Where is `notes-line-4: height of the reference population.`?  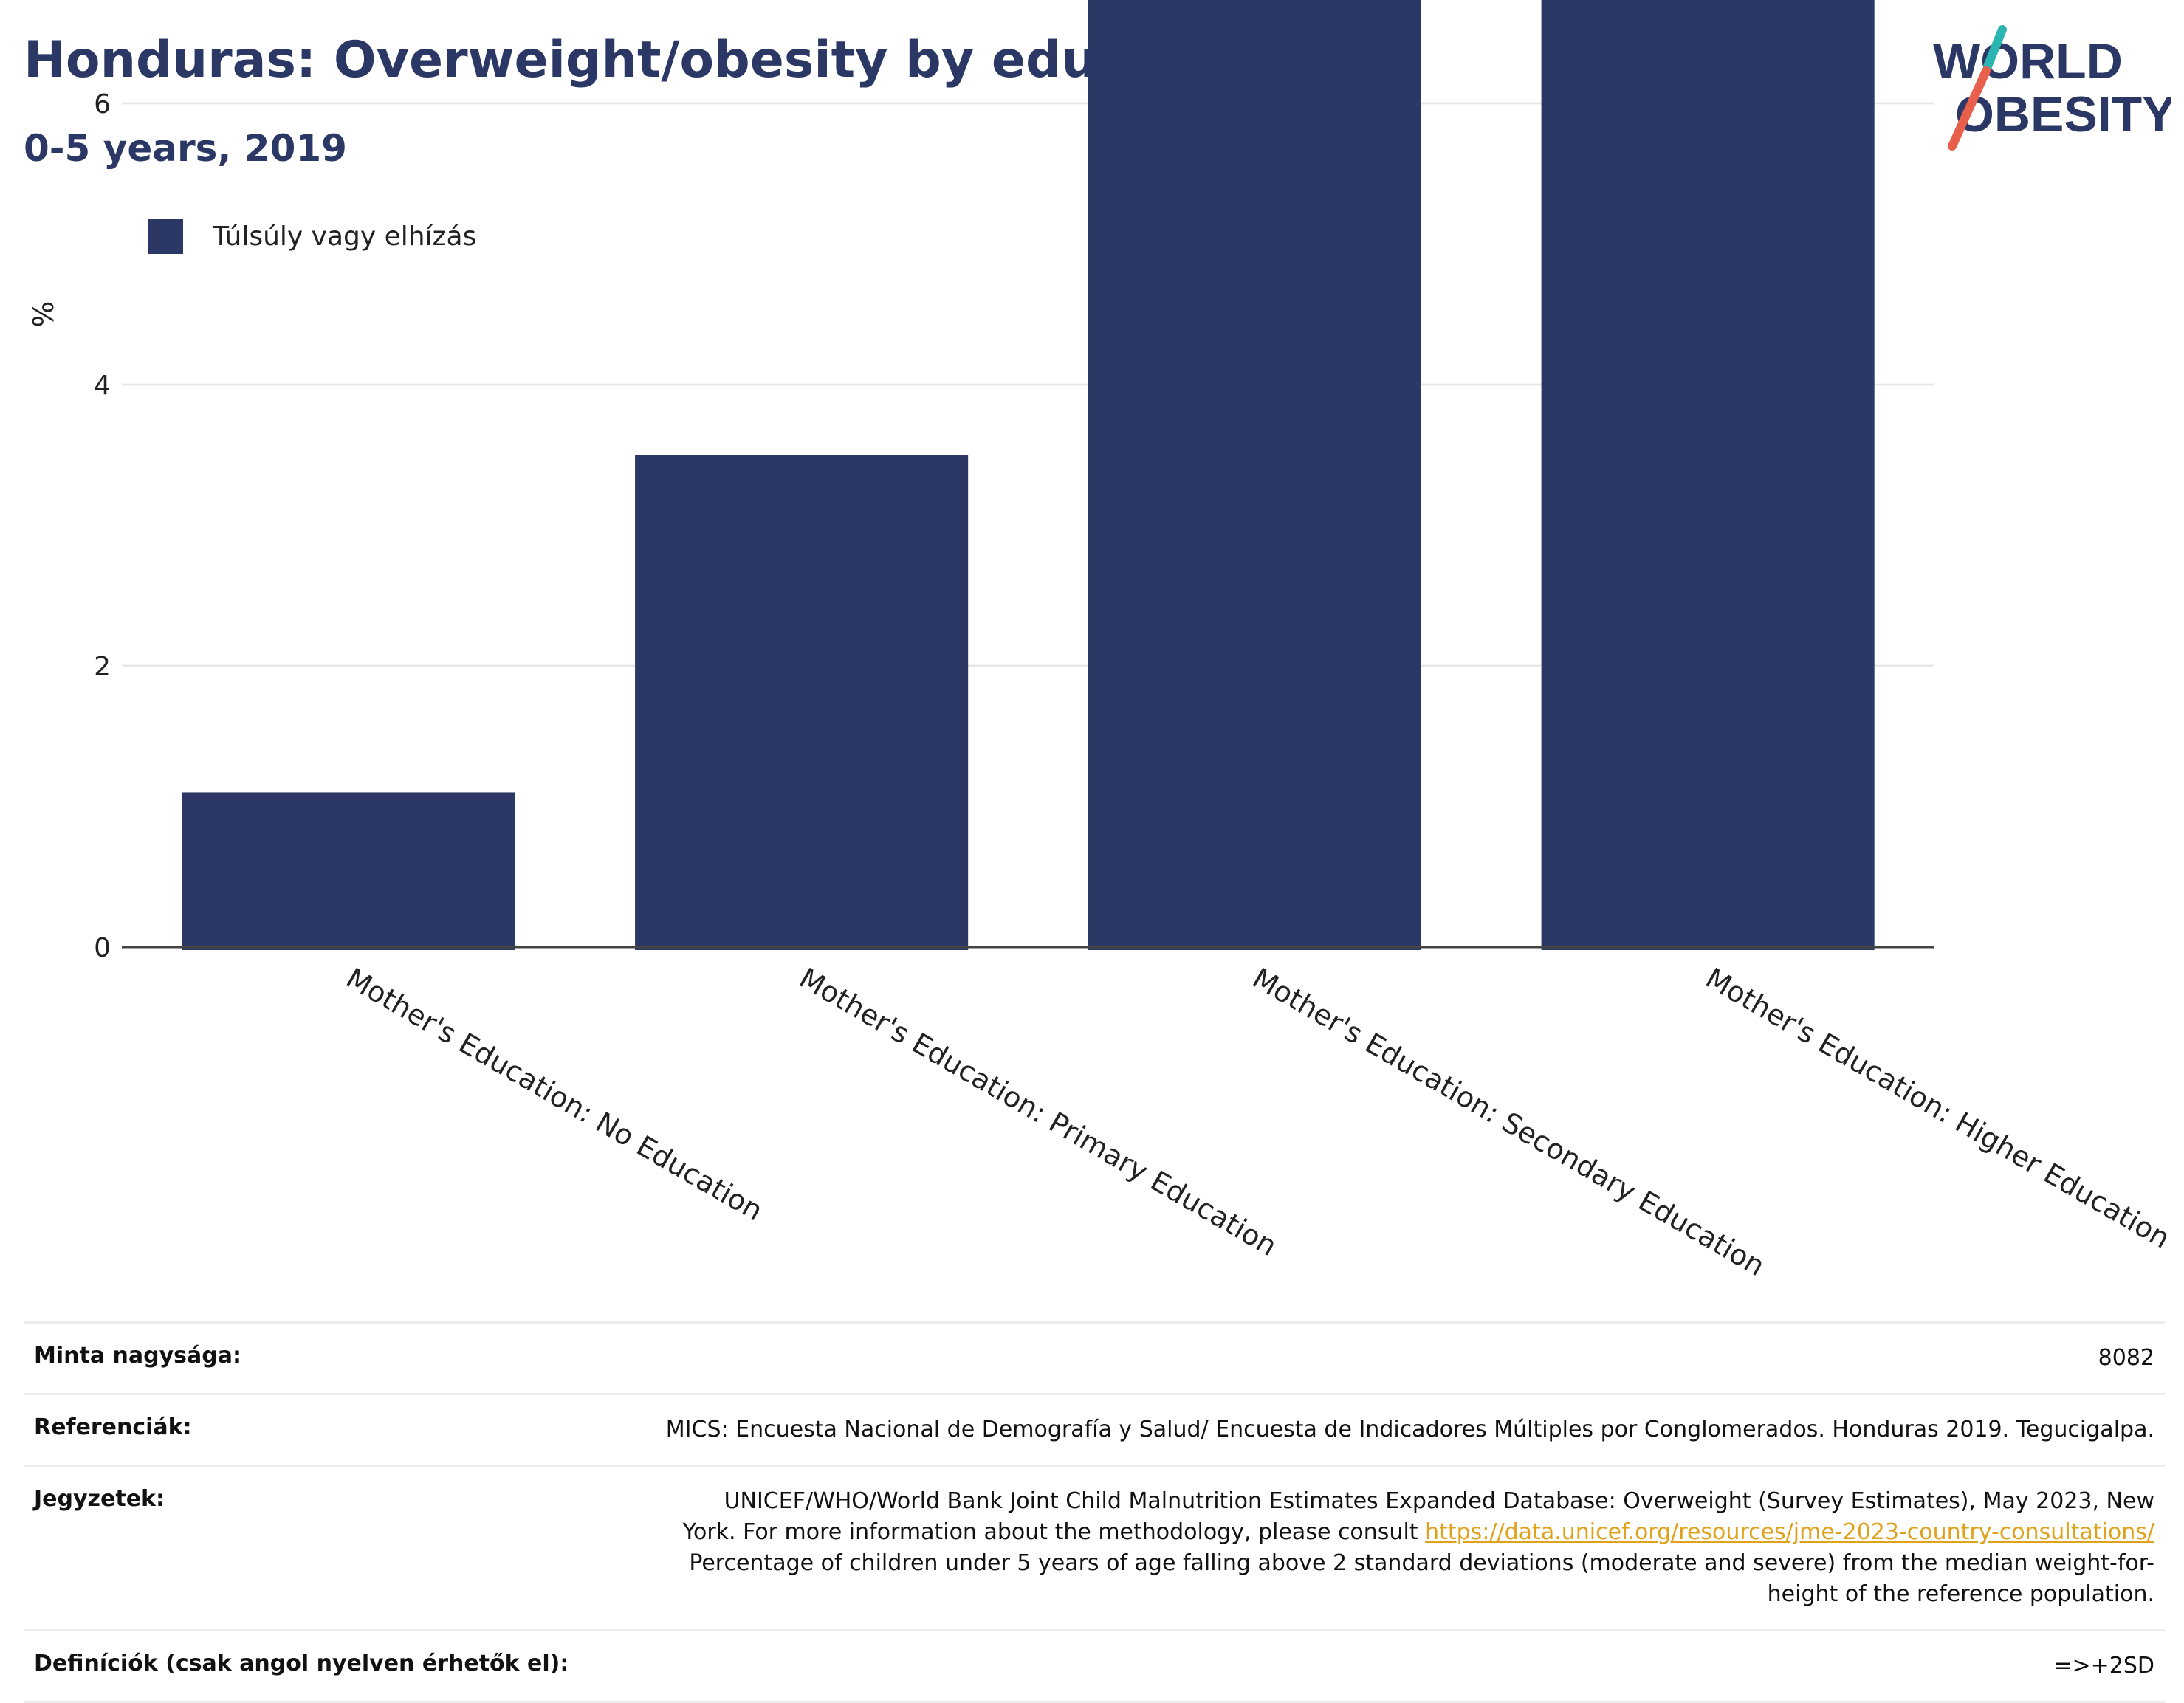
notes-line-4: height of the reference population. is located at coordinates (1961, 1594).